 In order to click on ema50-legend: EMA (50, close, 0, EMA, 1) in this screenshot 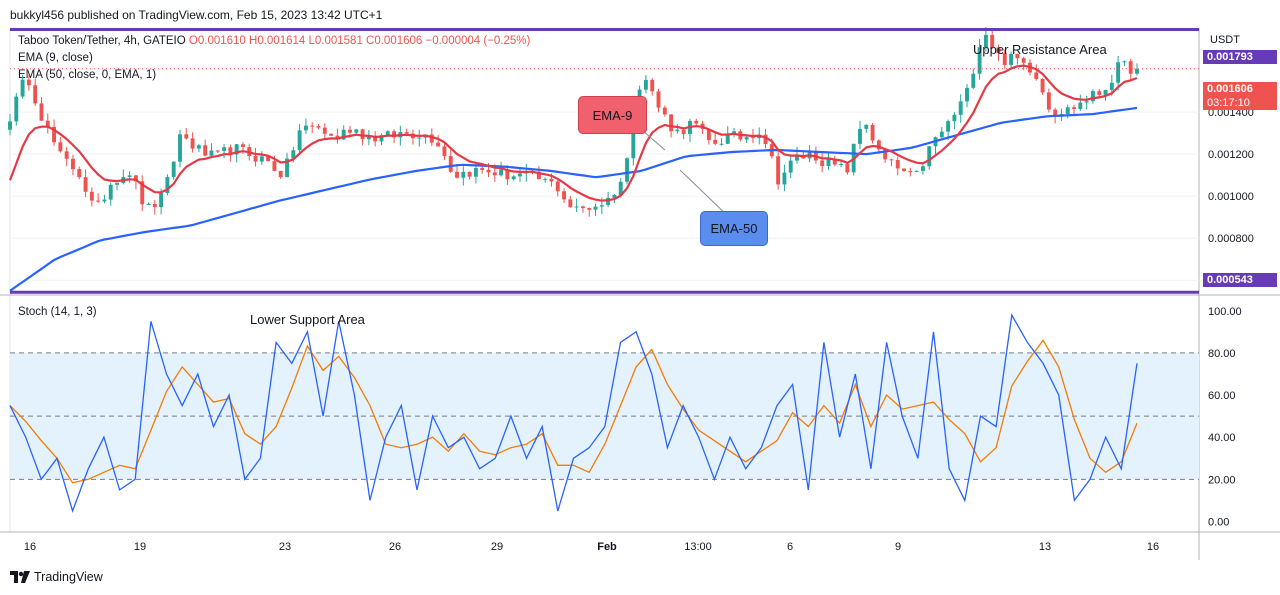, I will do `click(87, 75)`.